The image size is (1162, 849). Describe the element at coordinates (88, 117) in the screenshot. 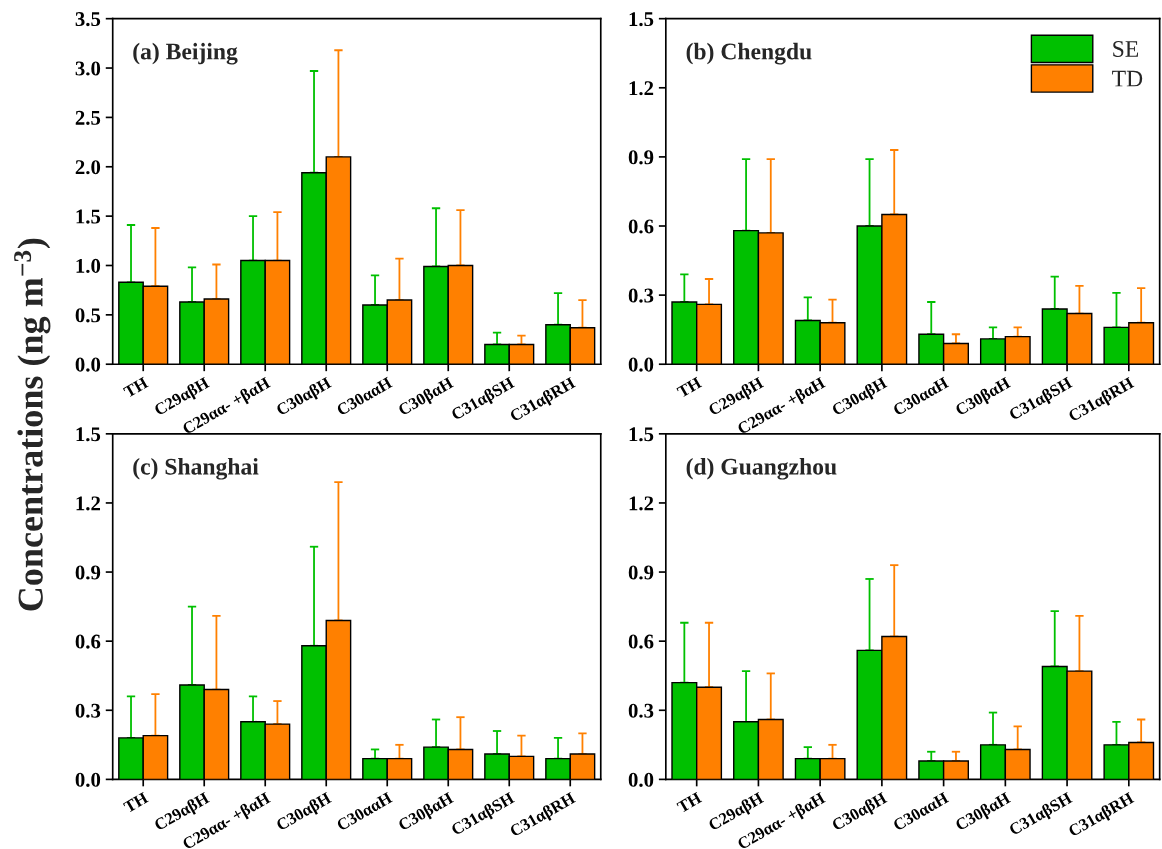

I see `y-tick-label: 2.5` at that location.